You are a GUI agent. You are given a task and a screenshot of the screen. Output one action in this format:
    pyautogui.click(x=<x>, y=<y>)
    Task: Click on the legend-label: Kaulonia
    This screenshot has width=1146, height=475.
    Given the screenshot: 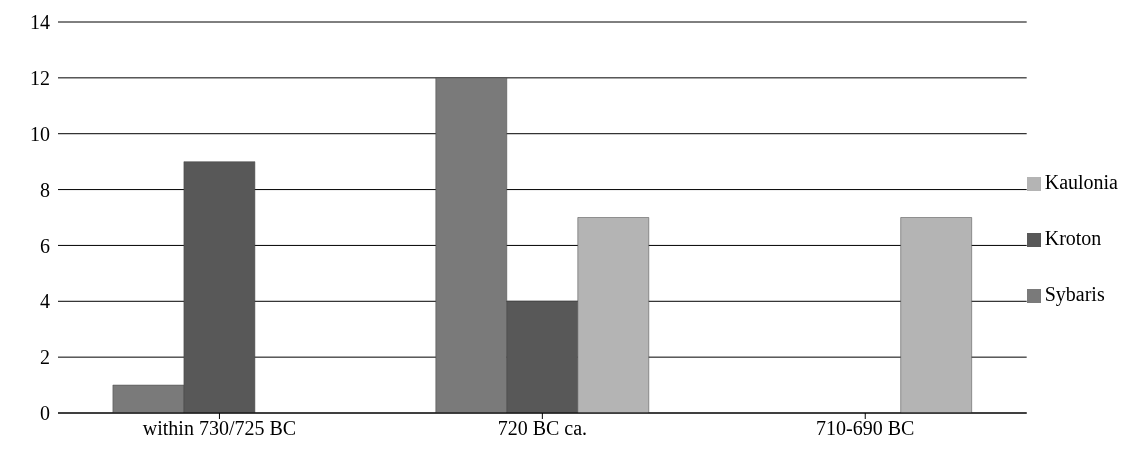 What is the action you would take?
    pyautogui.click(x=1081, y=182)
    